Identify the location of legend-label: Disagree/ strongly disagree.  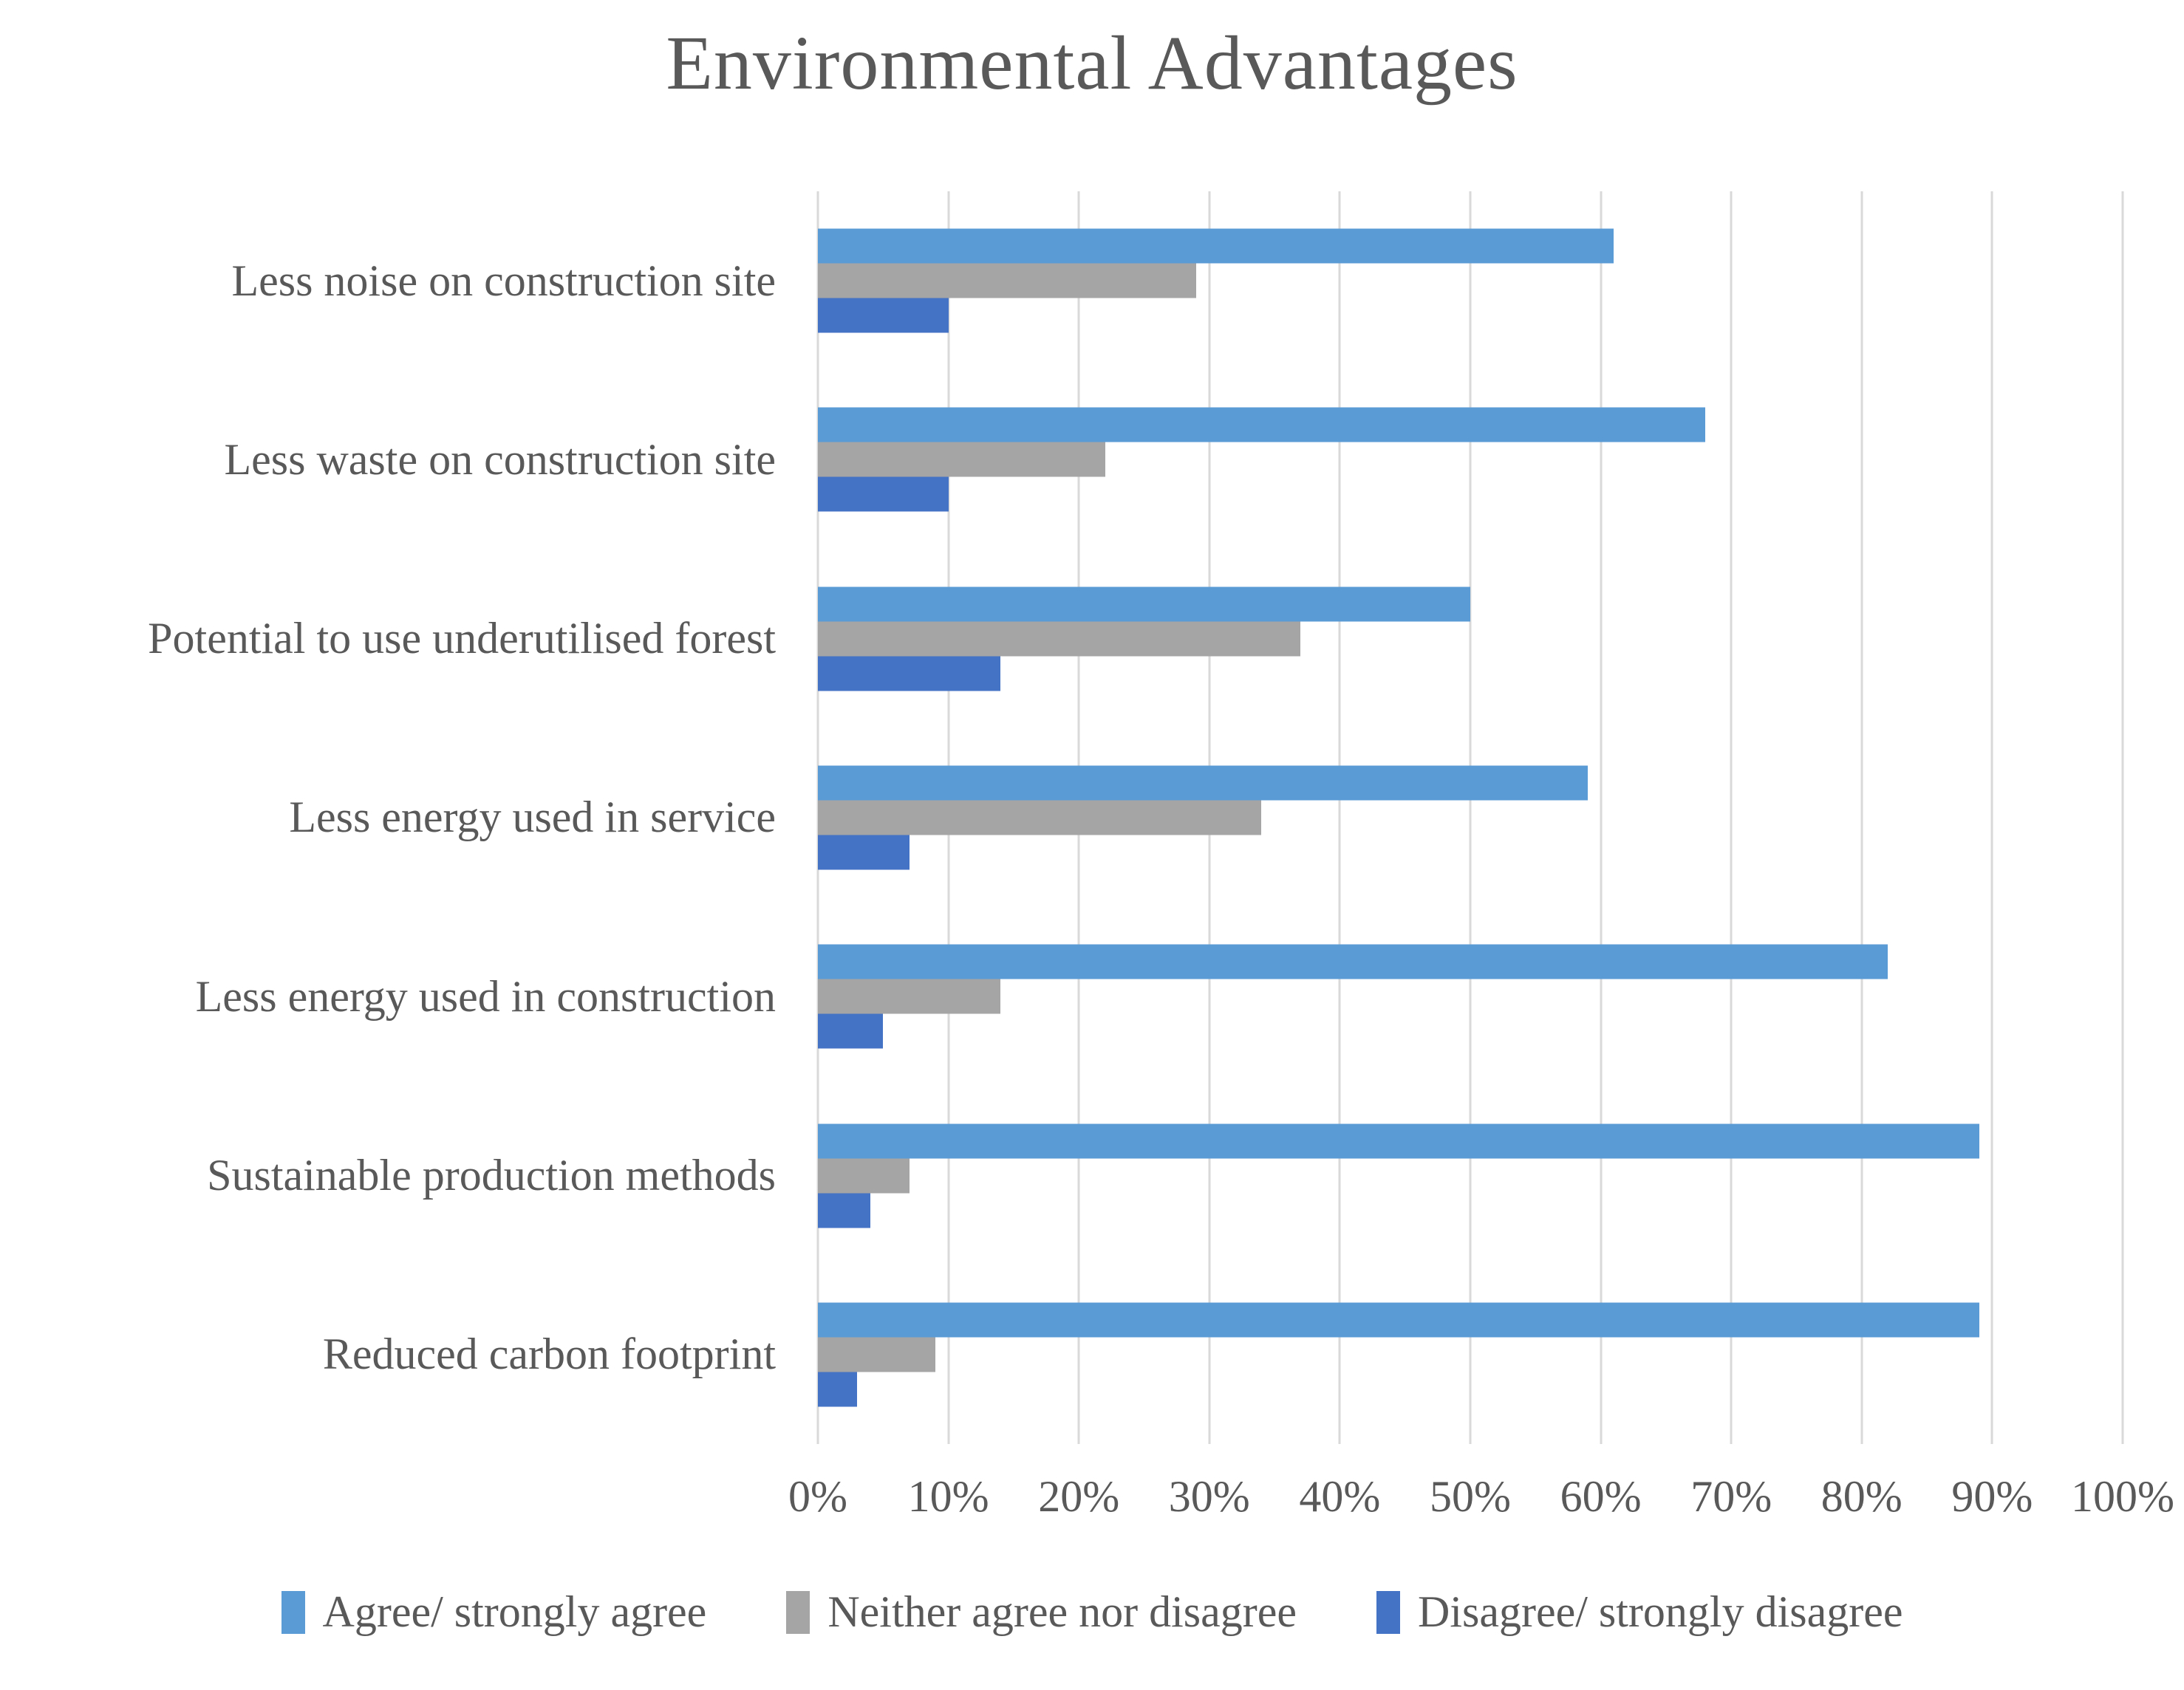
(1661, 1611).